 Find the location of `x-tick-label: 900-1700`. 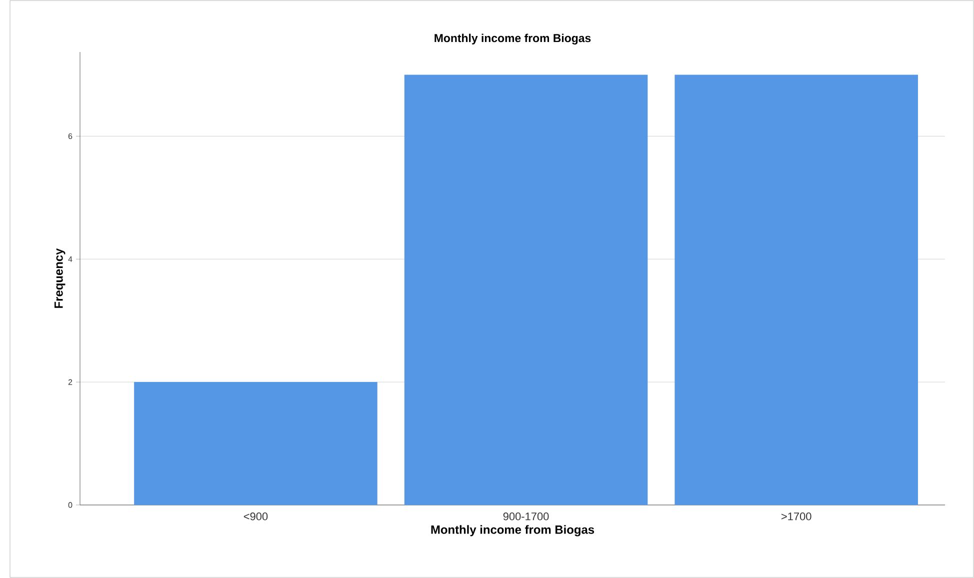

x-tick-label: 900-1700 is located at coordinates (526, 516).